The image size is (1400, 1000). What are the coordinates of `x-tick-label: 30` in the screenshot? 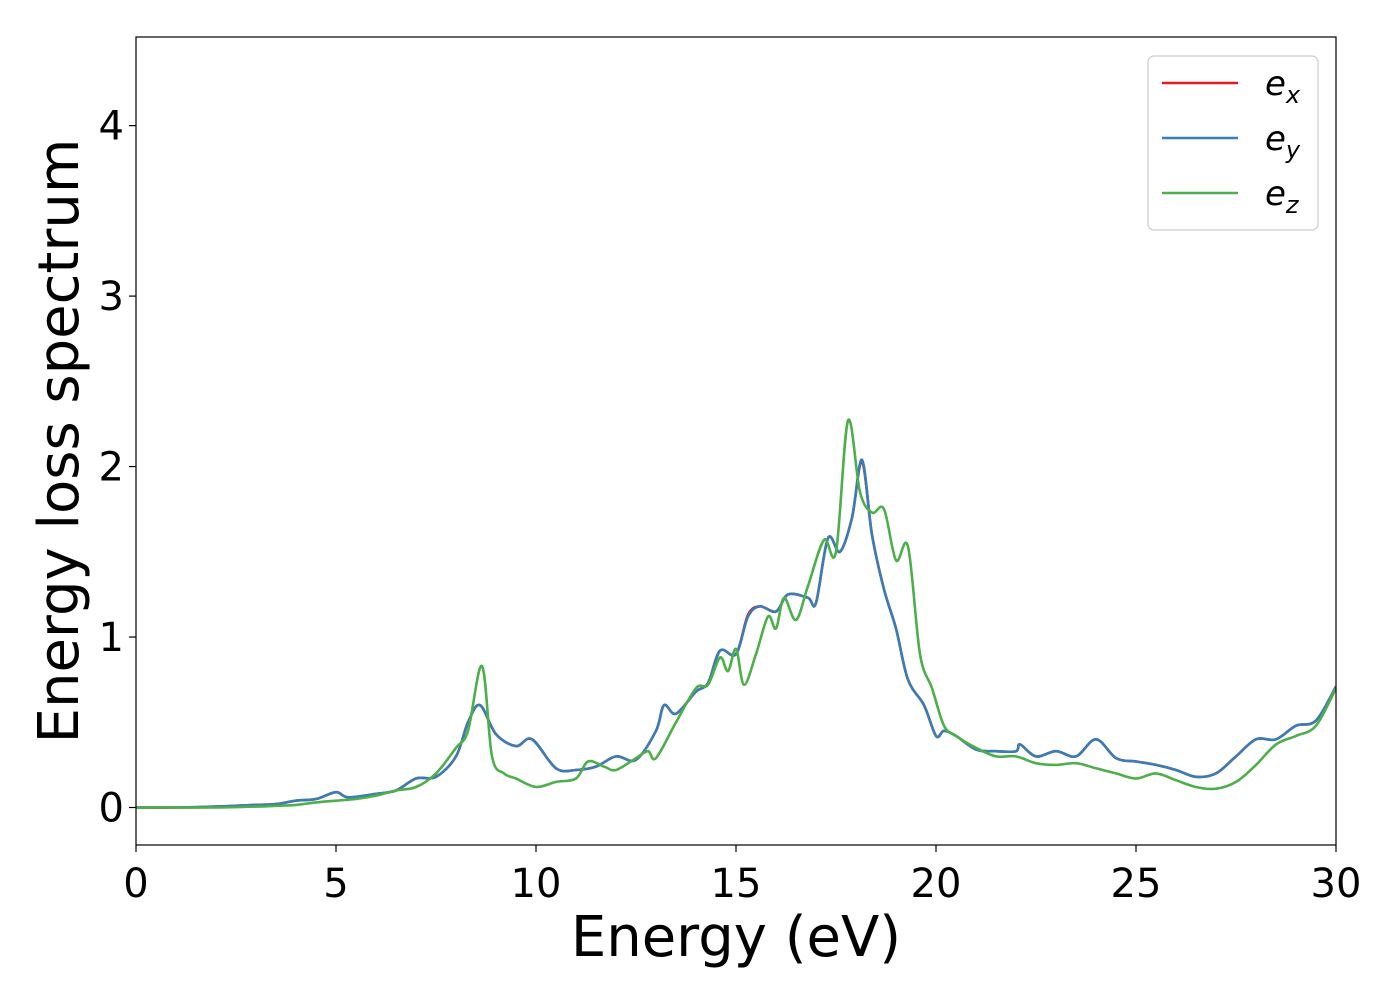 It's located at (1336, 884).